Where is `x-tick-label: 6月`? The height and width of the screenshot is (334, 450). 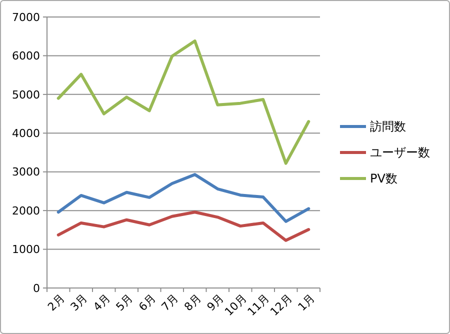 x-tick-label: 6月 is located at coordinates (147, 303).